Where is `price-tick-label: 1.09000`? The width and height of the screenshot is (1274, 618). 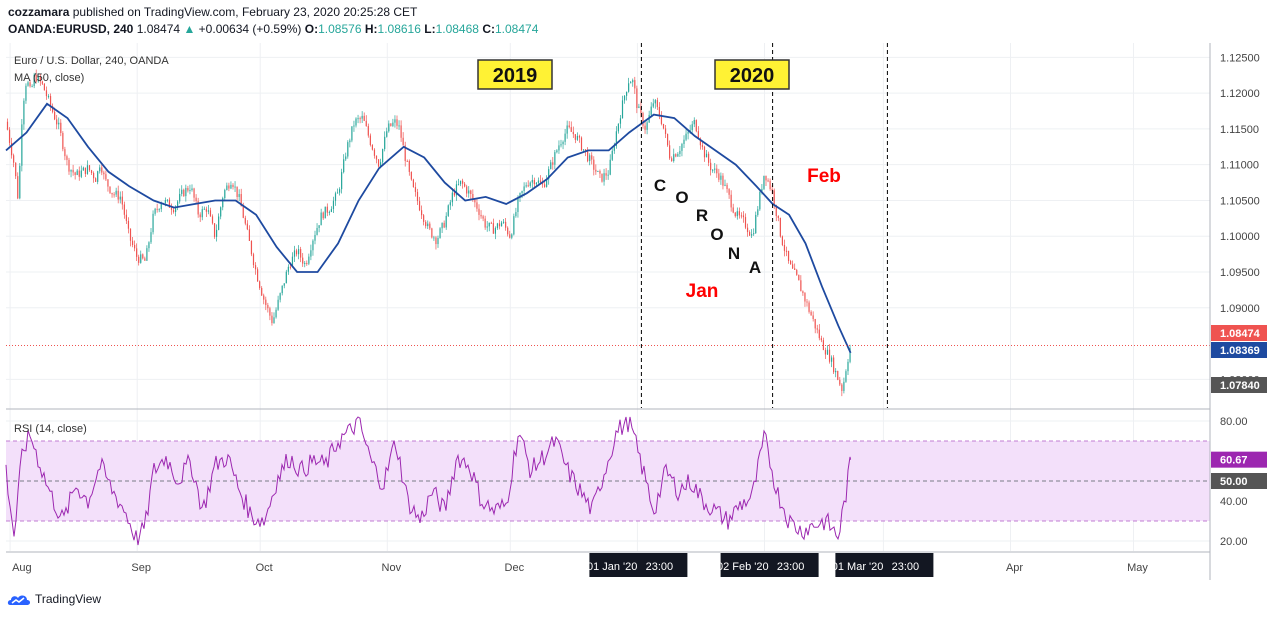
price-tick-label: 1.09000 is located at coordinates (1240, 309).